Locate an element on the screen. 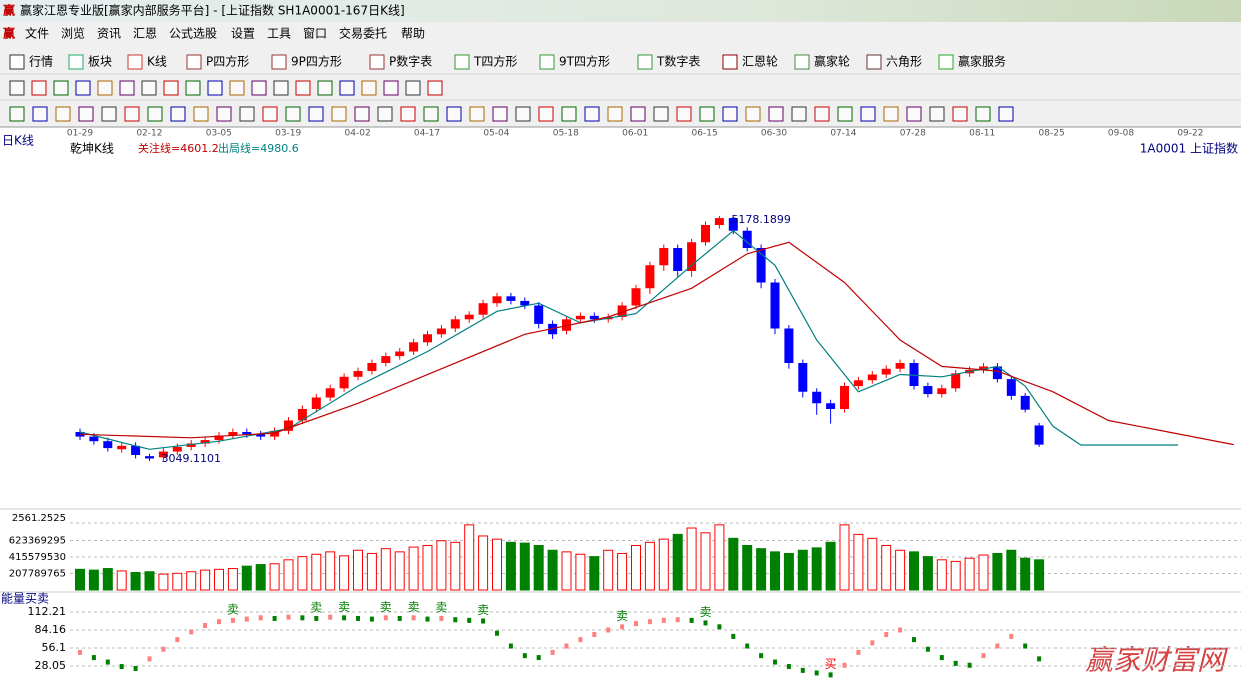 The height and width of the screenshot is (684, 1241). menu-item: 汇恩 is located at coordinates (145, 34).